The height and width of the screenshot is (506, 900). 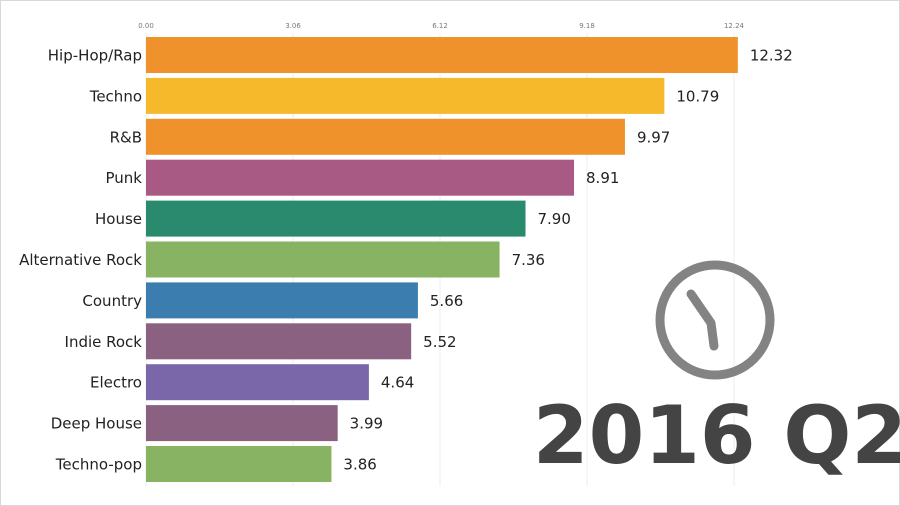 What do you see at coordinates (146, 26) in the screenshot?
I see `x-tick-label: 0.00` at bounding box center [146, 26].